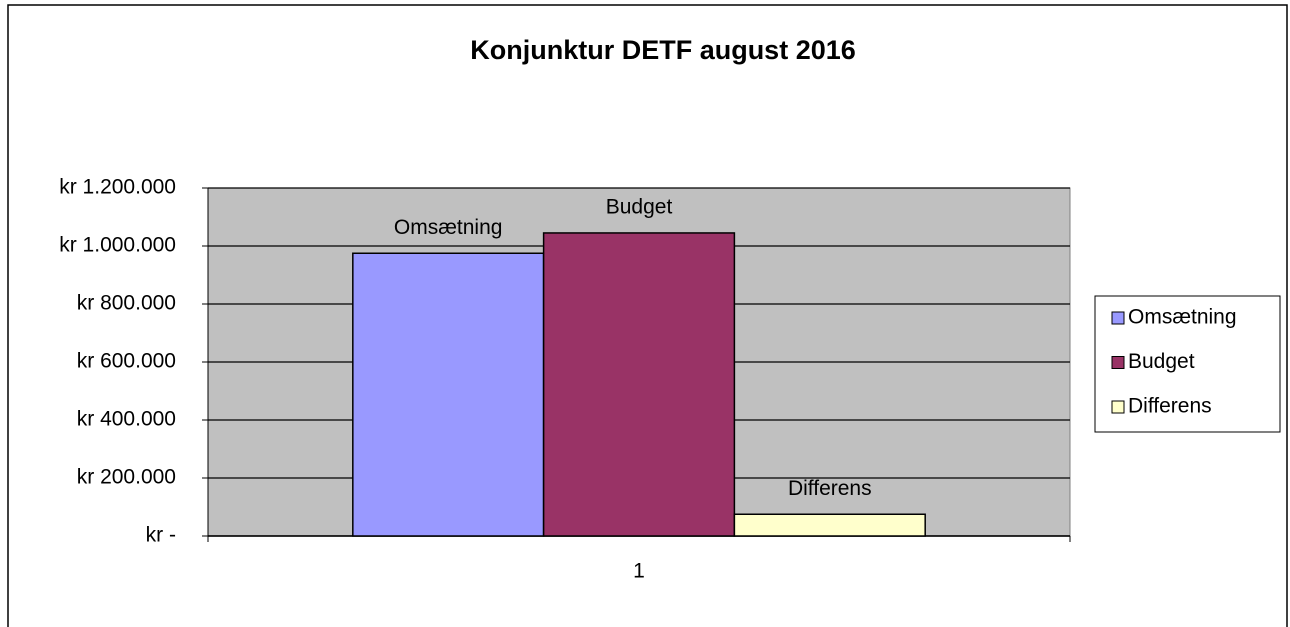  What do you see at coordinates (117, 187) in the screenshot?
I see `y-tick-label: kr 1.200.000` at bounding box center [117, 187].